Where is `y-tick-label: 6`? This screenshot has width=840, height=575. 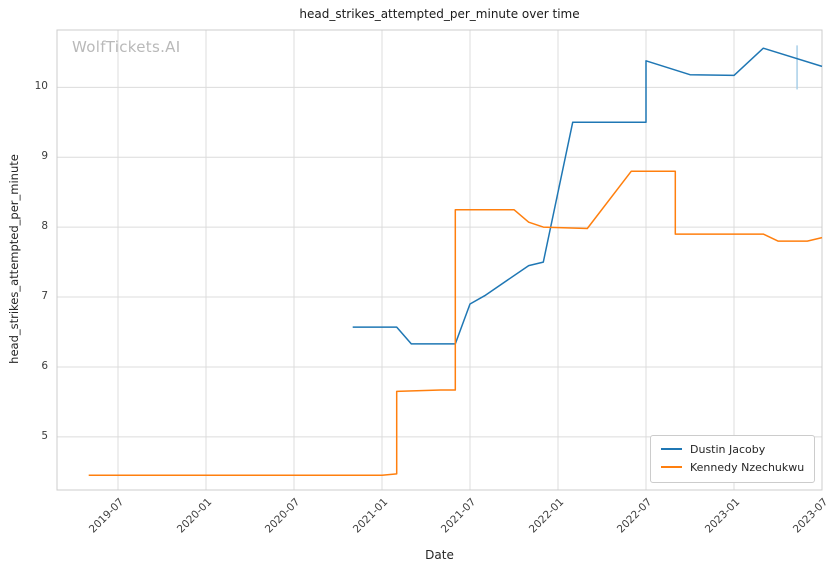
y-tick-label: 6 is located at coordinates (44, 365).